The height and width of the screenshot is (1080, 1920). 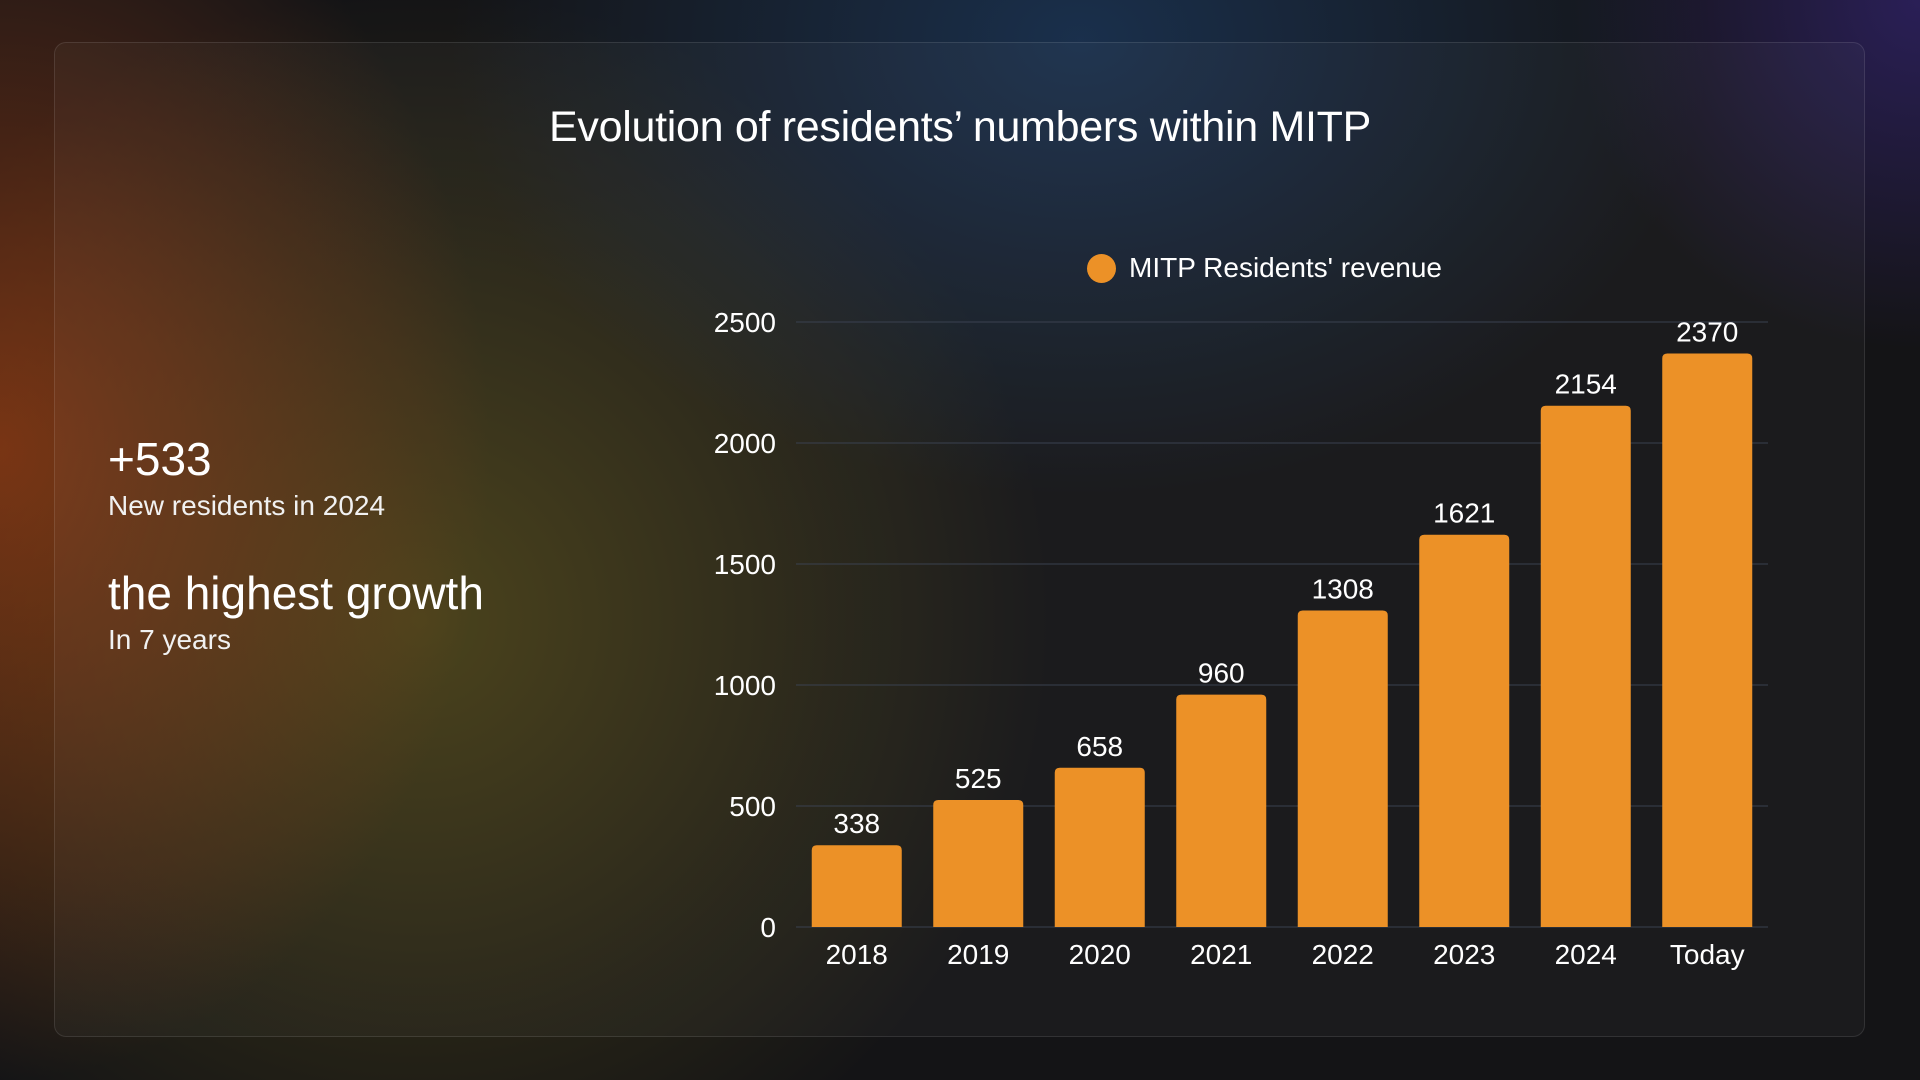 I want to click on x-tick-label: 2018, so click(x=857, y=954).